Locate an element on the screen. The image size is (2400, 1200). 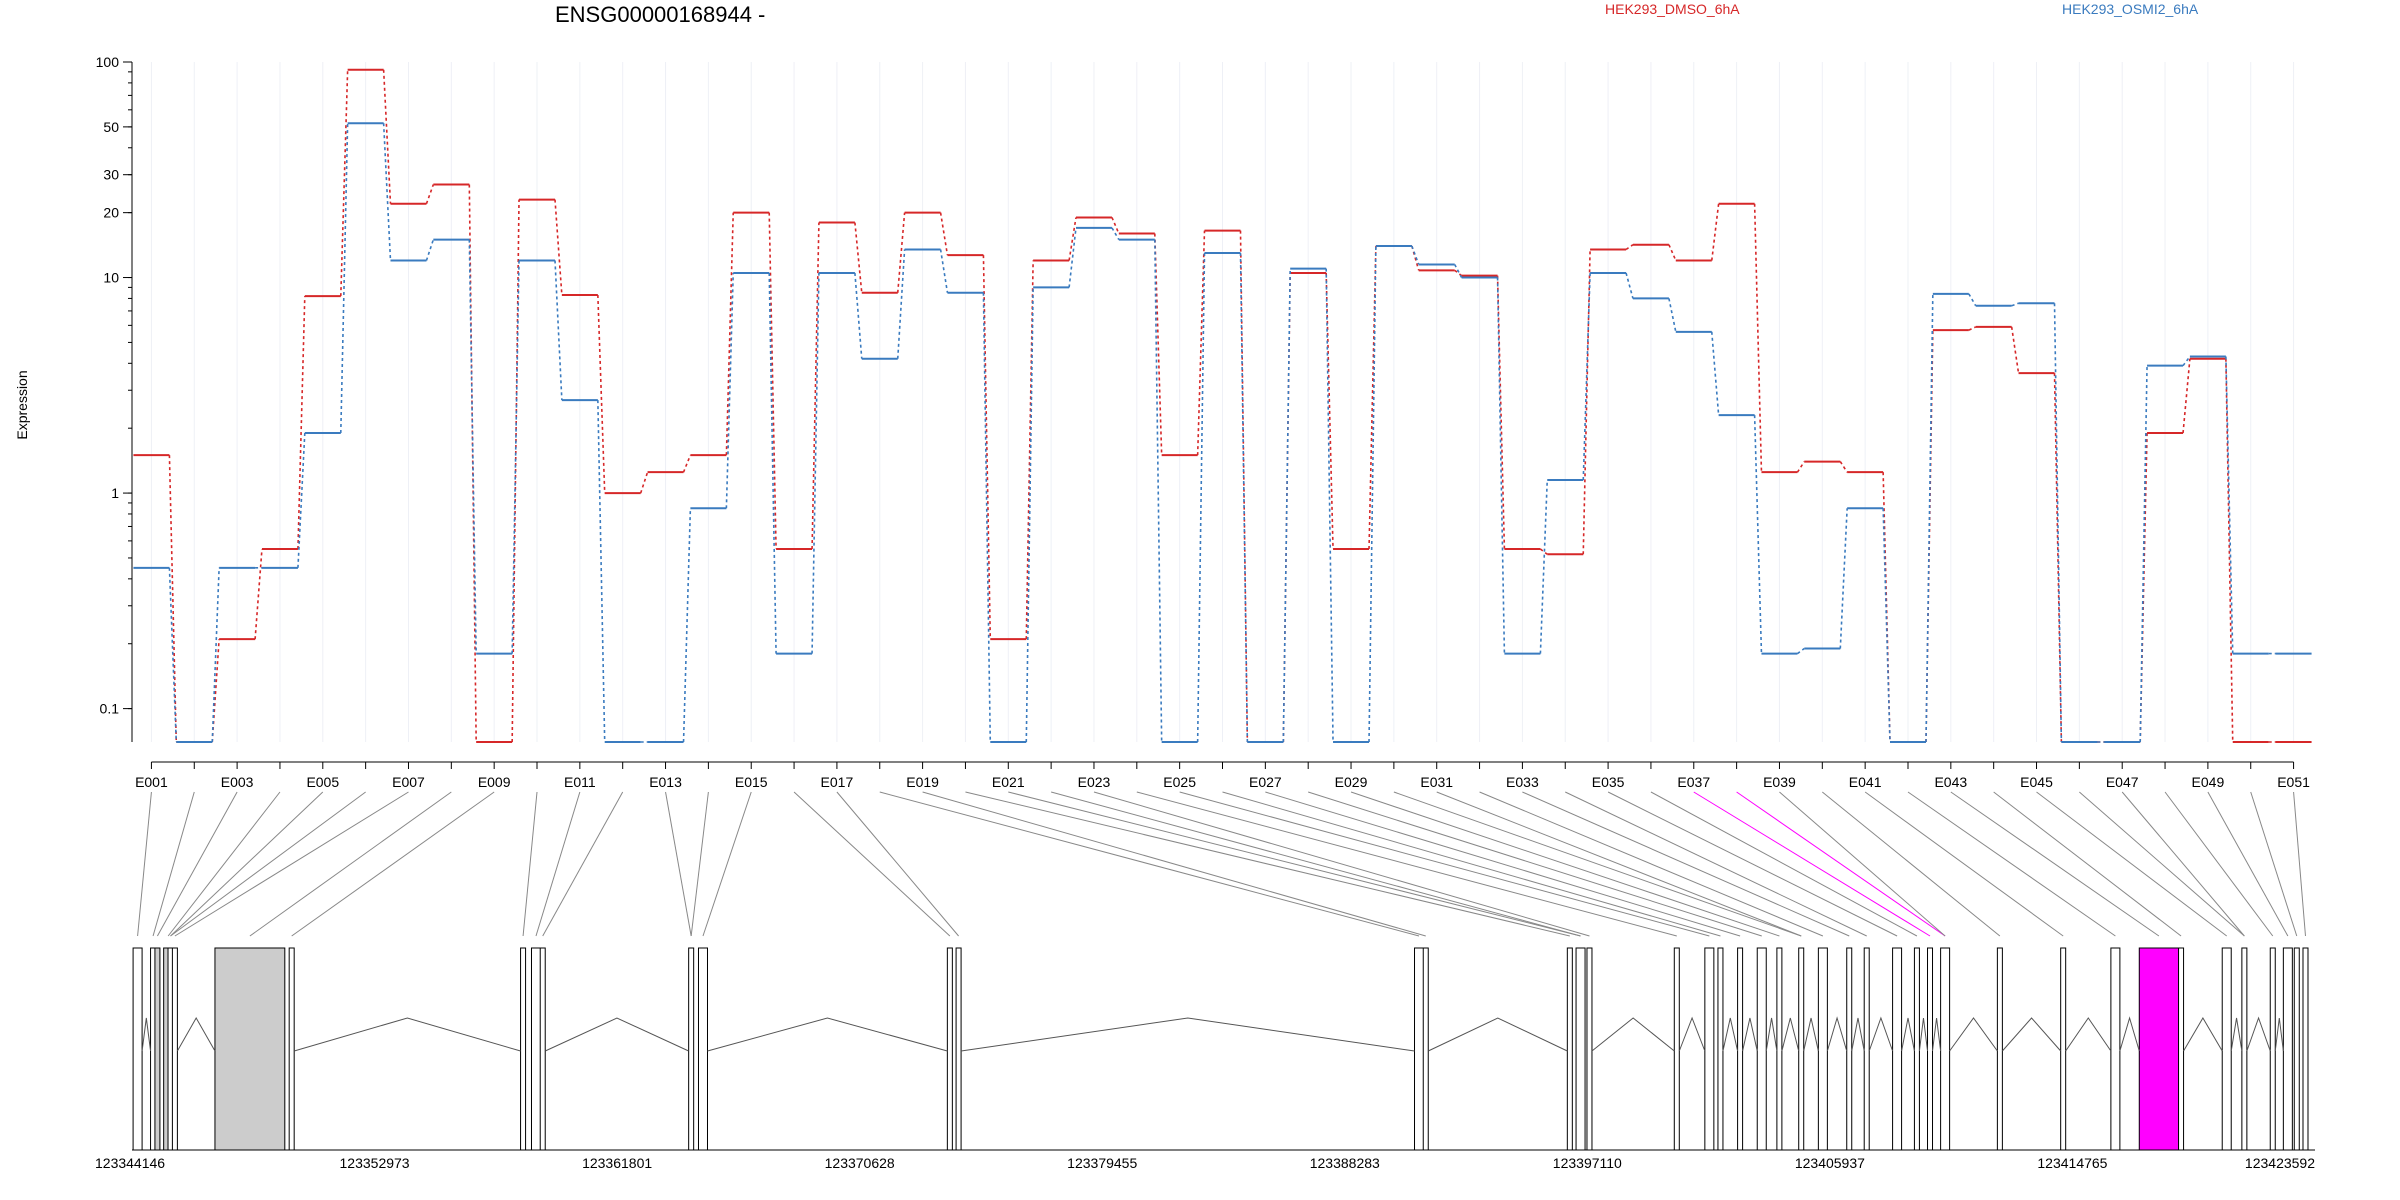
x-tick-label: E009 is located at coordinates (494, 782).